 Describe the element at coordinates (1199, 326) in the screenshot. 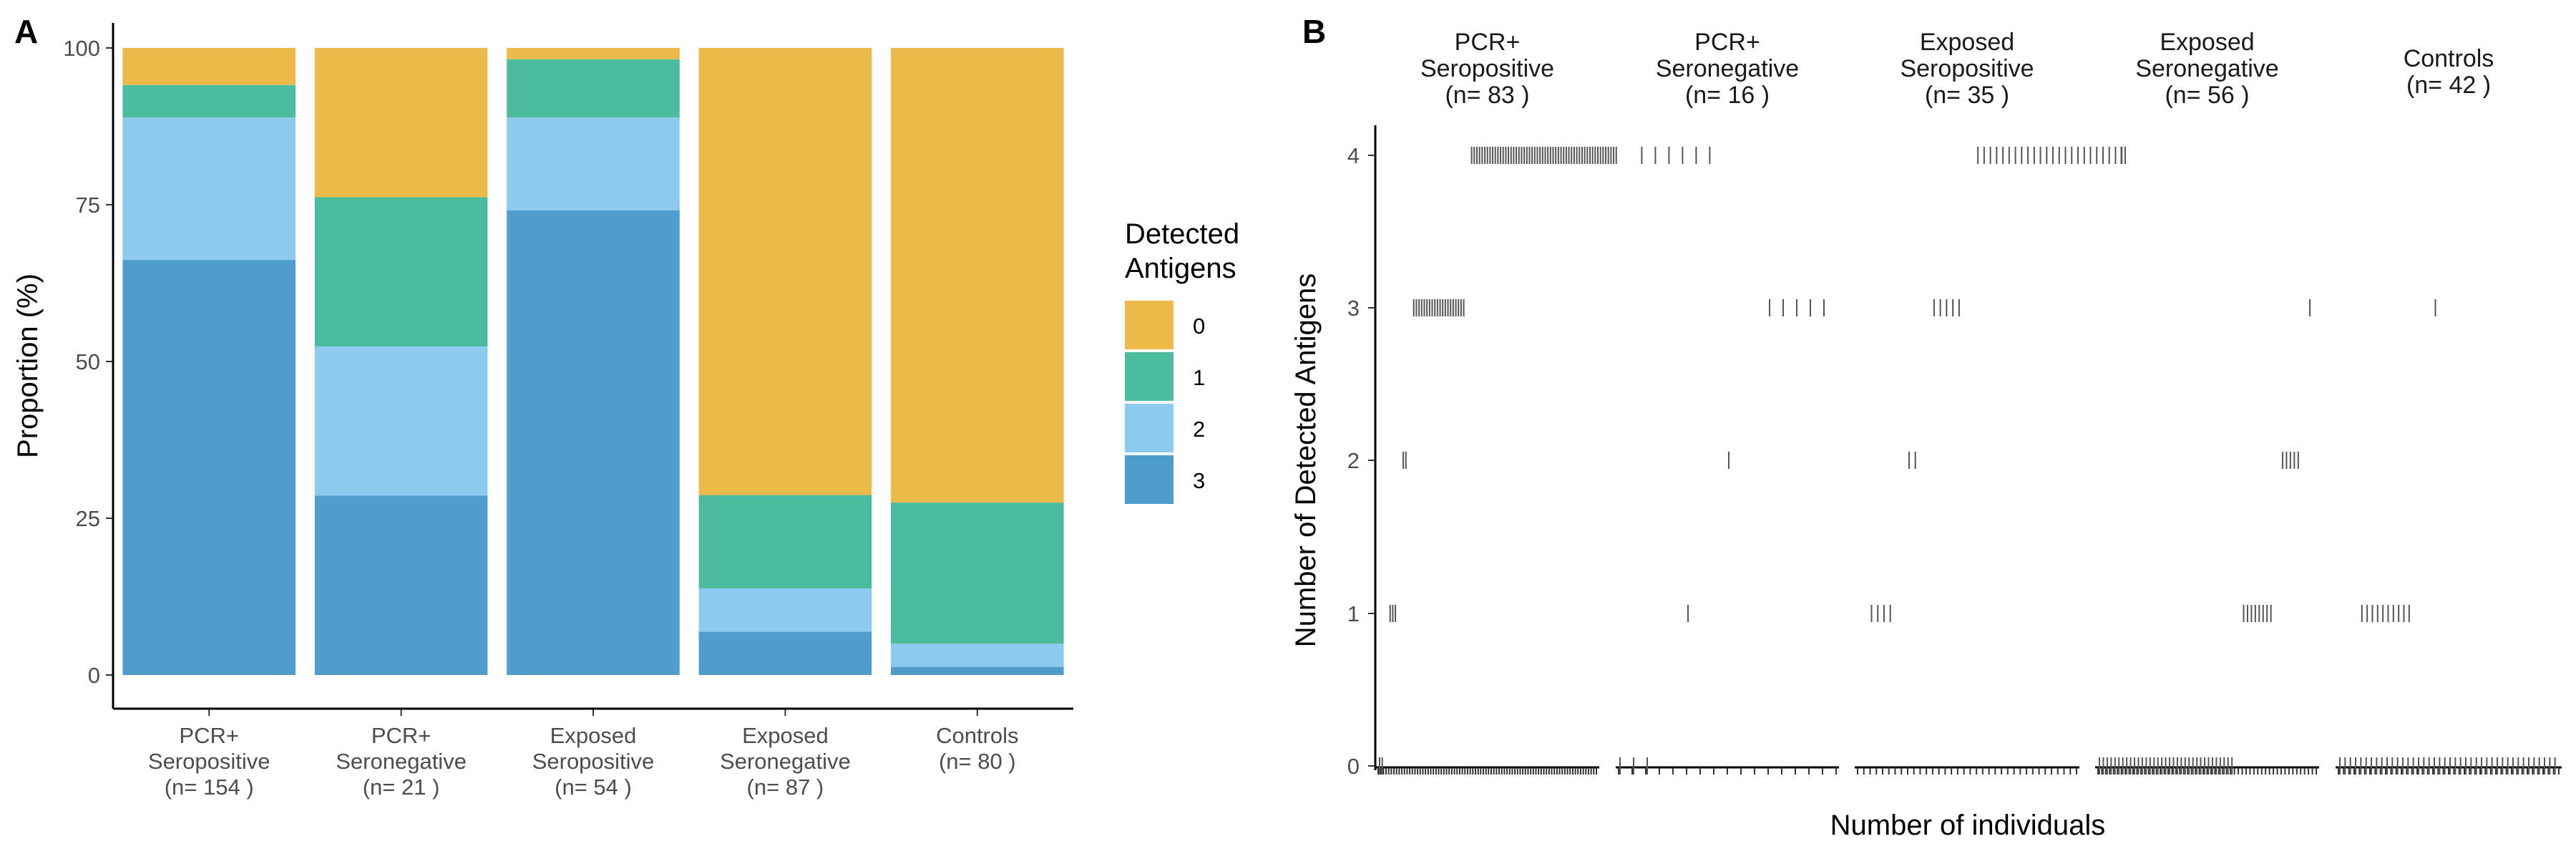

I see `legend-label: 0` at that location.